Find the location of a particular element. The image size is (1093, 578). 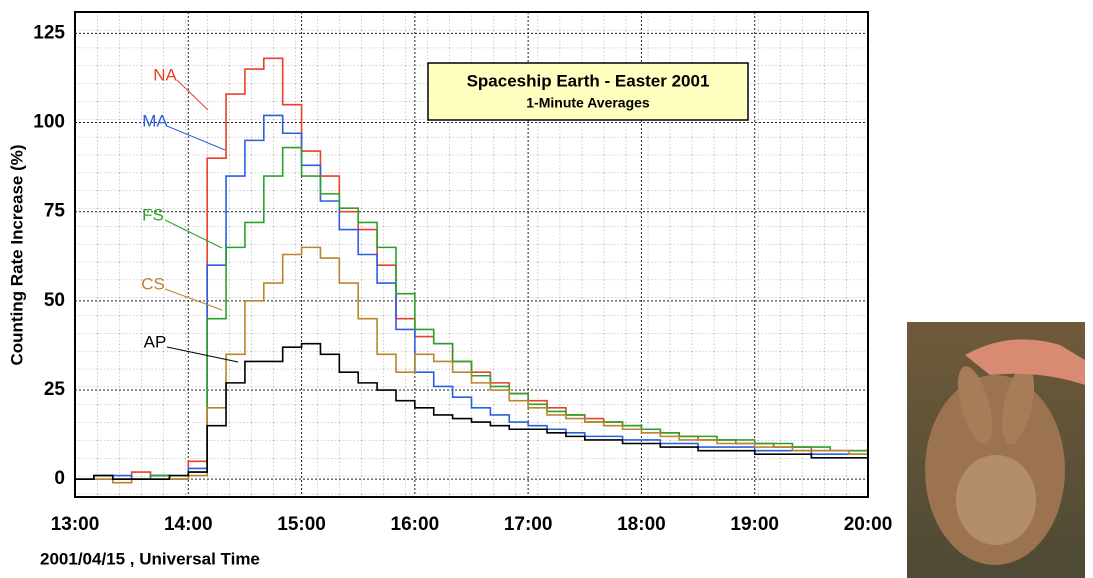

series-label: CS is located at coordinates (153, 283).